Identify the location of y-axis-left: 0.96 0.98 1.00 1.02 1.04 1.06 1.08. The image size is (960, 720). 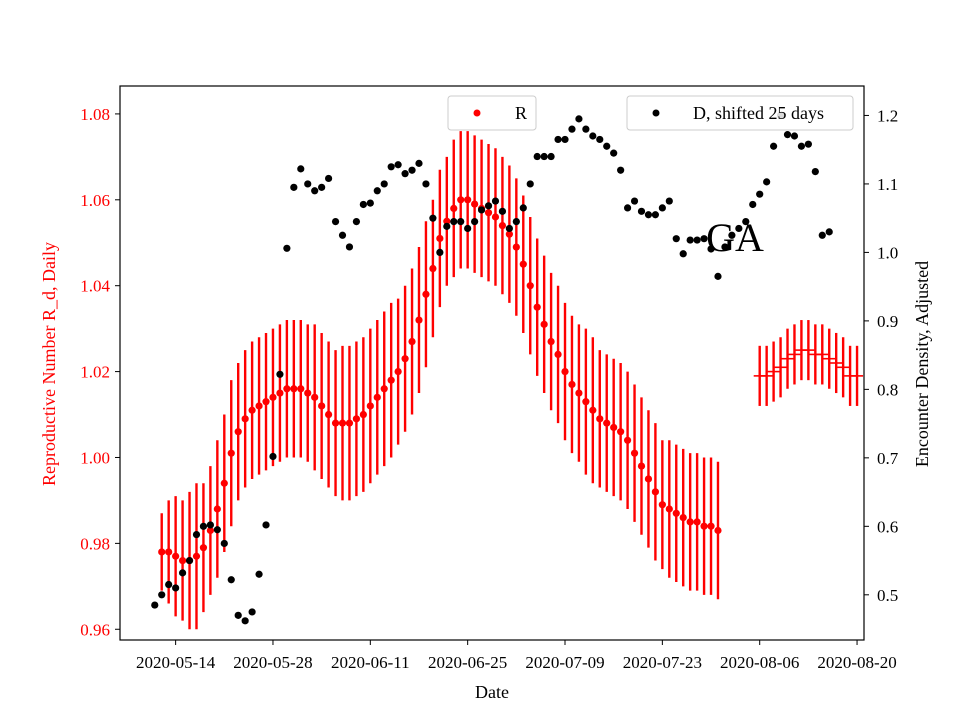
(100, 372).